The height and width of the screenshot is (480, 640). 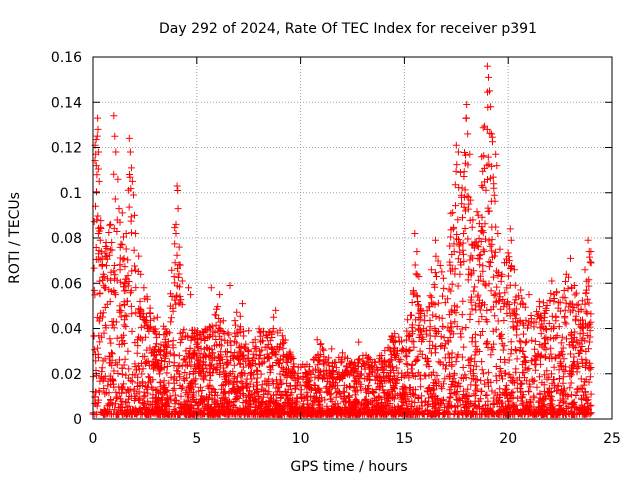 What do you see at coordinates (15, 238) in the screenshot?
I see `y-axis-label: ROTI / TECUs` at bounding box center [15, 238].